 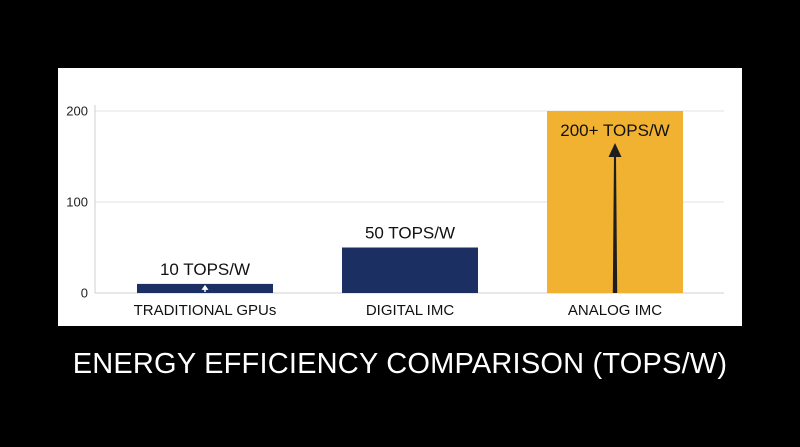 What do you see at coordinates (615, 310) in the screenshot?
I see `category-label: ANALOG IMC` at bounding box center [615, 310].